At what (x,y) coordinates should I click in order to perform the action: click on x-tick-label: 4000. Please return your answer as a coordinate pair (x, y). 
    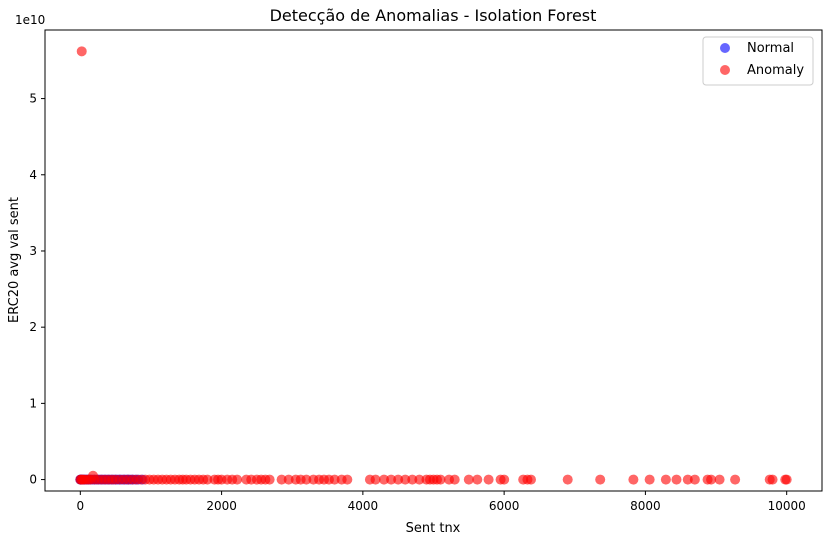
    Looking at the image, I should click on (363, 506).